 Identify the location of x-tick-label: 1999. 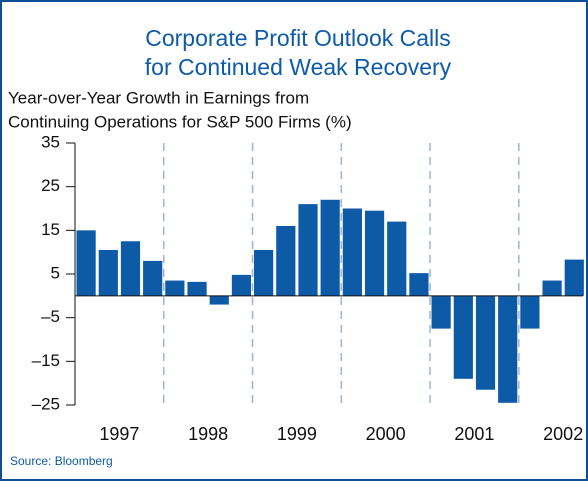
(297, 434).